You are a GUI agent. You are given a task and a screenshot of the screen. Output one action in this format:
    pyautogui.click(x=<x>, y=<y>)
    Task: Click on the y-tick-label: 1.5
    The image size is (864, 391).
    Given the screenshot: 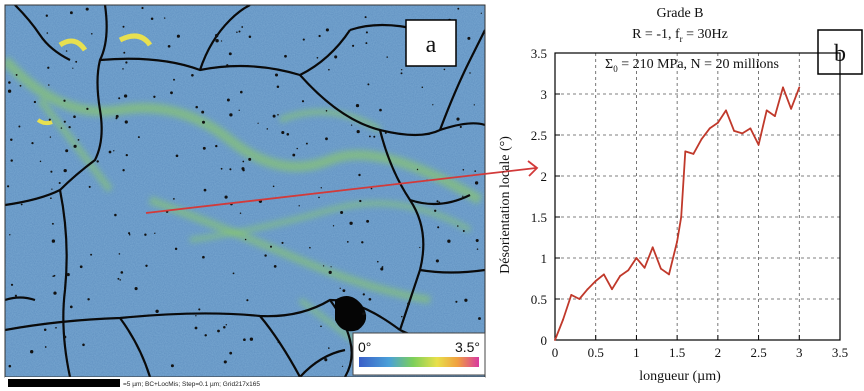 What is the action you would take?
    pyautogui.click(x=539, y=217)
    